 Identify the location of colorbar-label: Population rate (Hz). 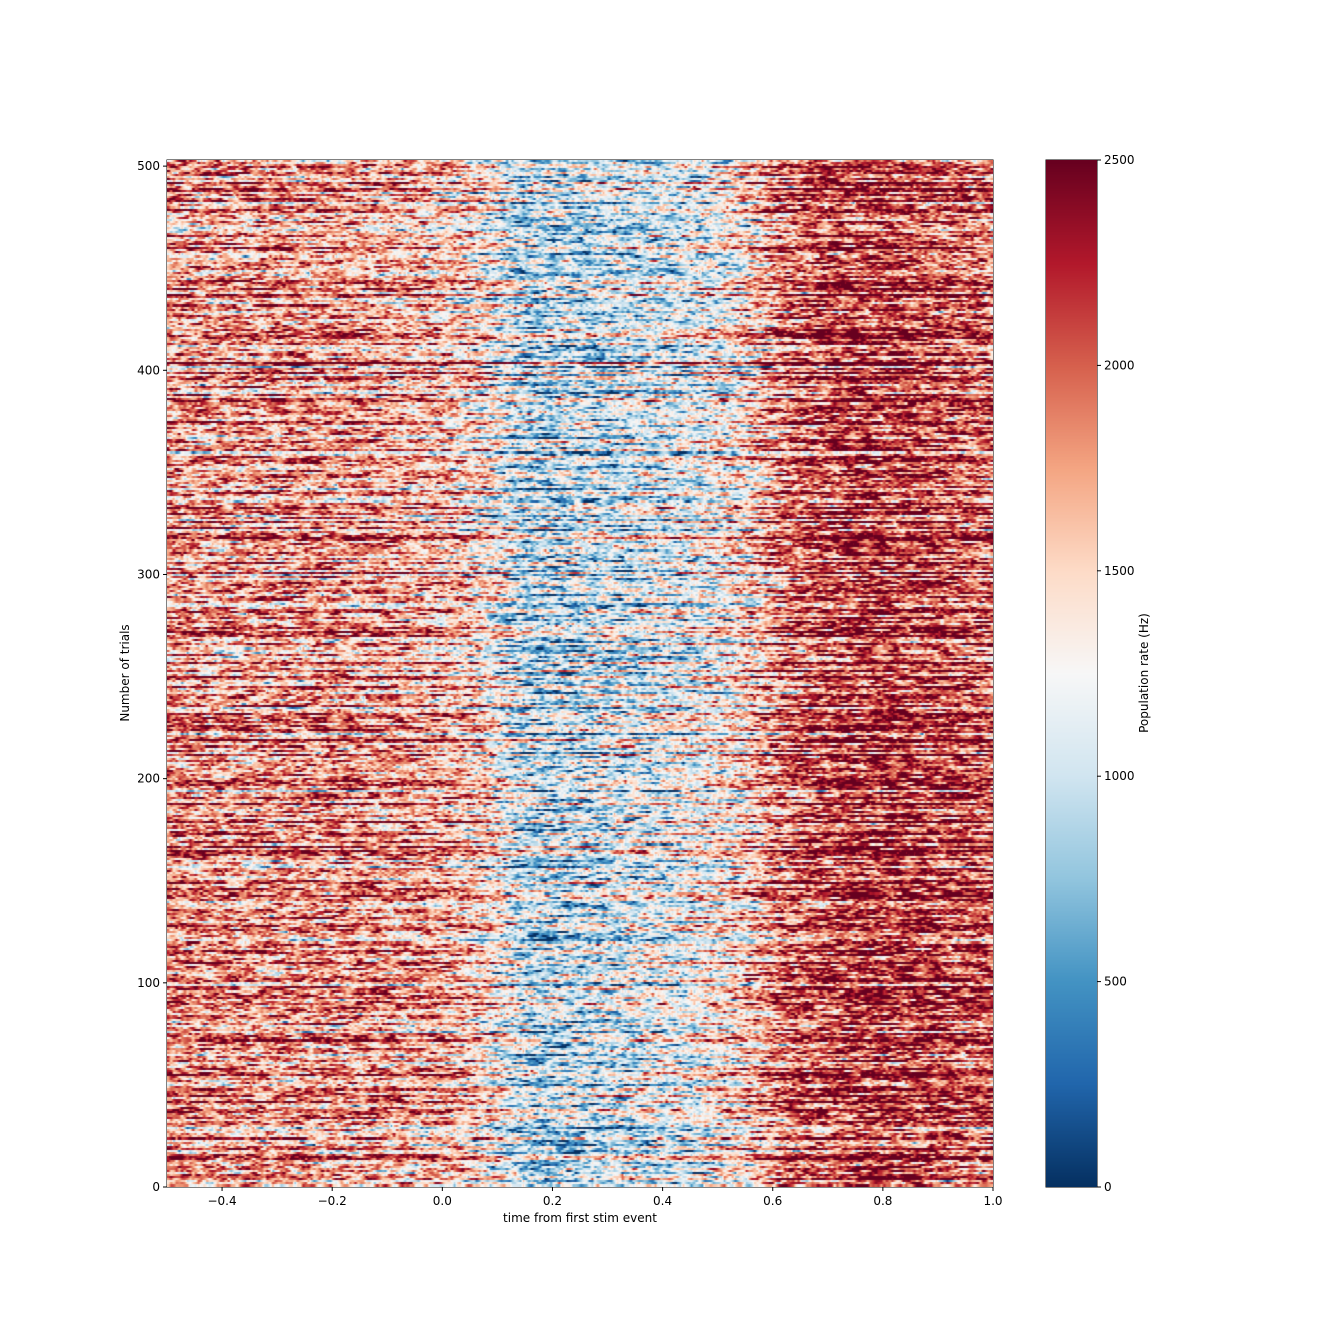
(1144, 673).